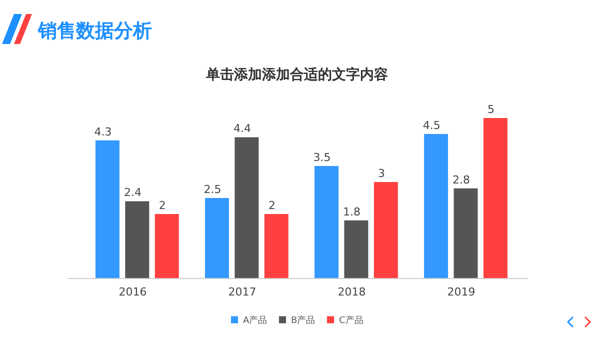 Image resolution: width=600 pixels, height=338 pixels. What do you see at coordinates (381, 173) in the screenshot?
I see `data-label: 3` at bounding box center [381, 173].